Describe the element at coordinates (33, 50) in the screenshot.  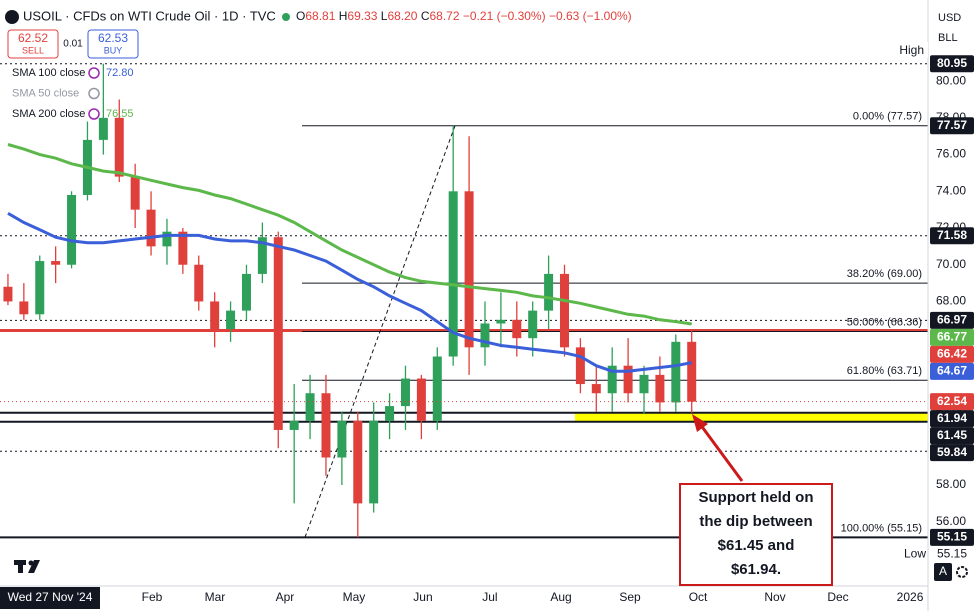
I see `sell-label: SELL` at that location.